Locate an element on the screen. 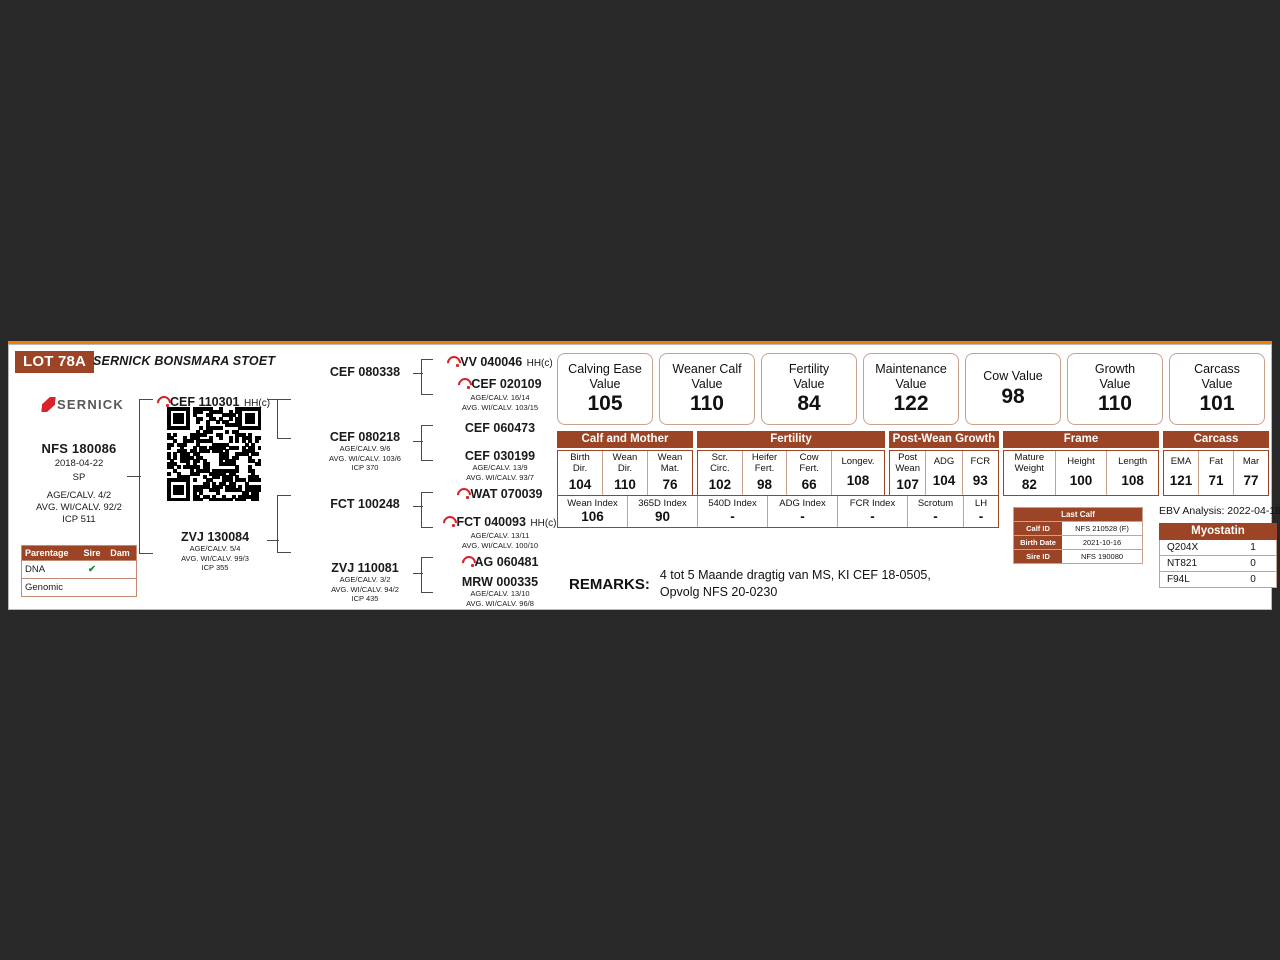 This screenshot has height=960, width=1280. tick-animal is located at coordinates (134, 476).